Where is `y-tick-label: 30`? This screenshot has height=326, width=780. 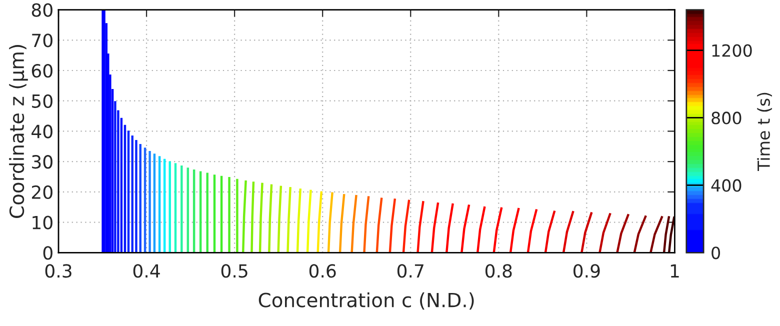
y-tick-label: 30 is located at coordinates (42, 162).